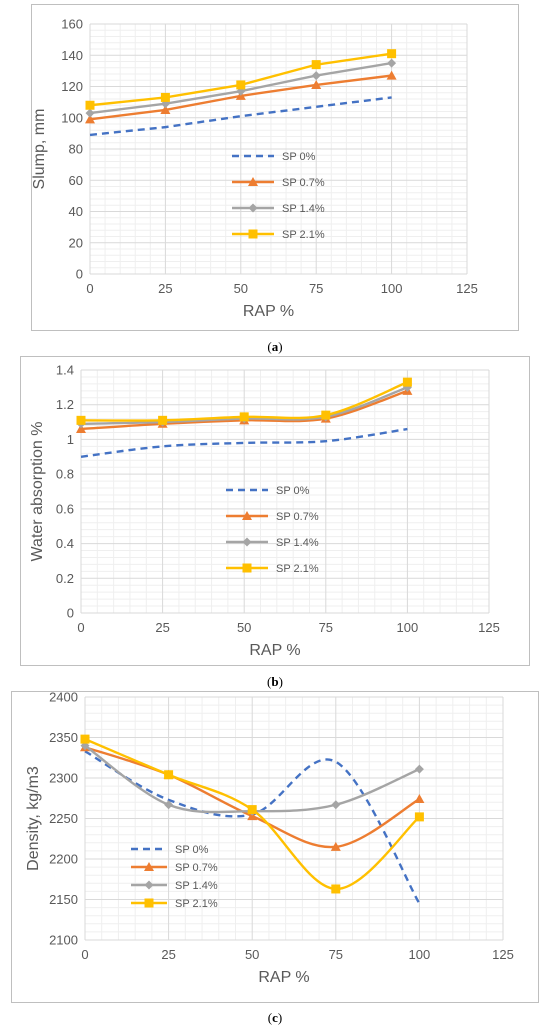 The width and height of the screenshot is (550, 1028). I want to click on y-tick-label: 2200, so click(63, 859).